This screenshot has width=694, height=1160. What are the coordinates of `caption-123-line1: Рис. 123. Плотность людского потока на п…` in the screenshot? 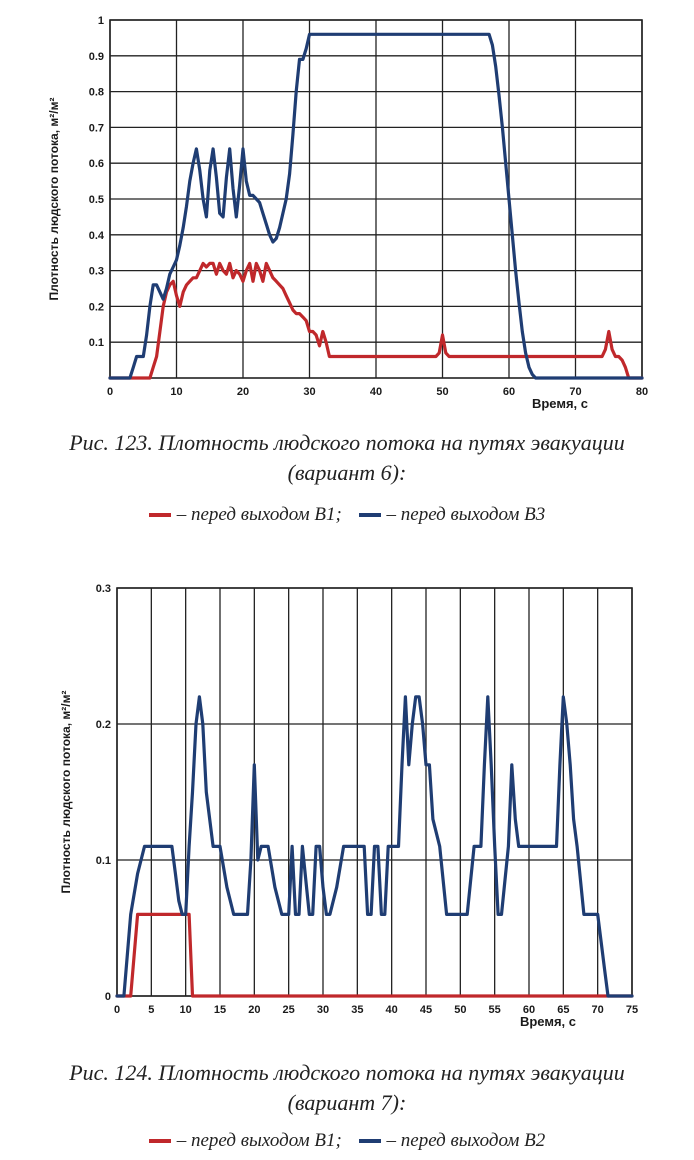 It's located at (347, 442).